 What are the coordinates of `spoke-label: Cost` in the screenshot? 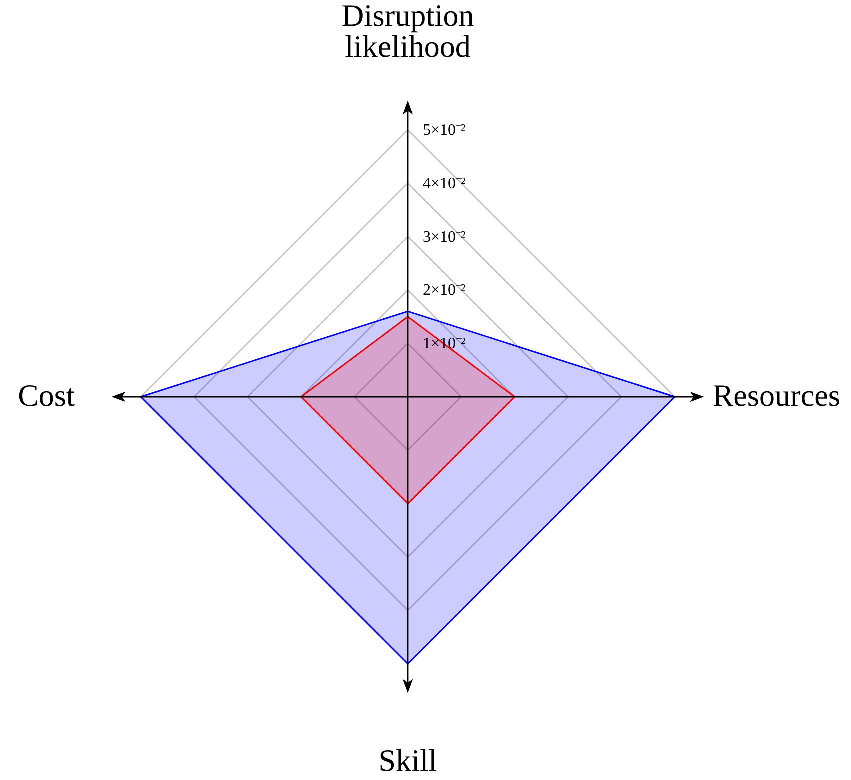 It's located at (47, 395).